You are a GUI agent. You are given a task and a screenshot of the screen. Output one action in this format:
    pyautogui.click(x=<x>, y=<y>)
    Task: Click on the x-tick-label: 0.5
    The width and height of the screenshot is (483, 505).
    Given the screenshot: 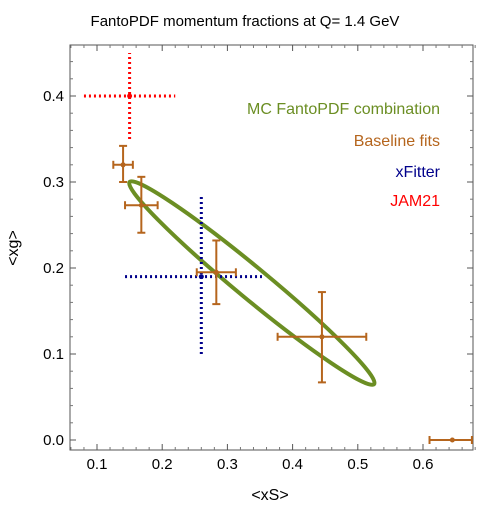 What is the action you would take?
    pyautogui.click(x=357, y=464)
    